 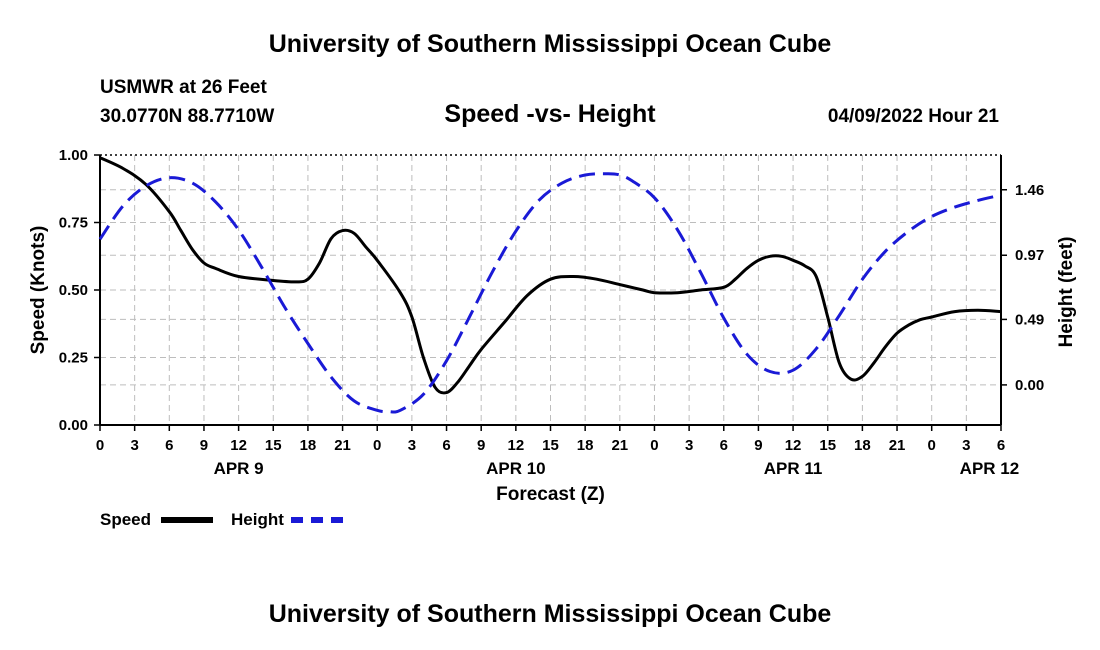 What do you see at coordinates (257, 519) in the screenshot?
I see `legend-height-label: Height` at bounding box center [257, 519].